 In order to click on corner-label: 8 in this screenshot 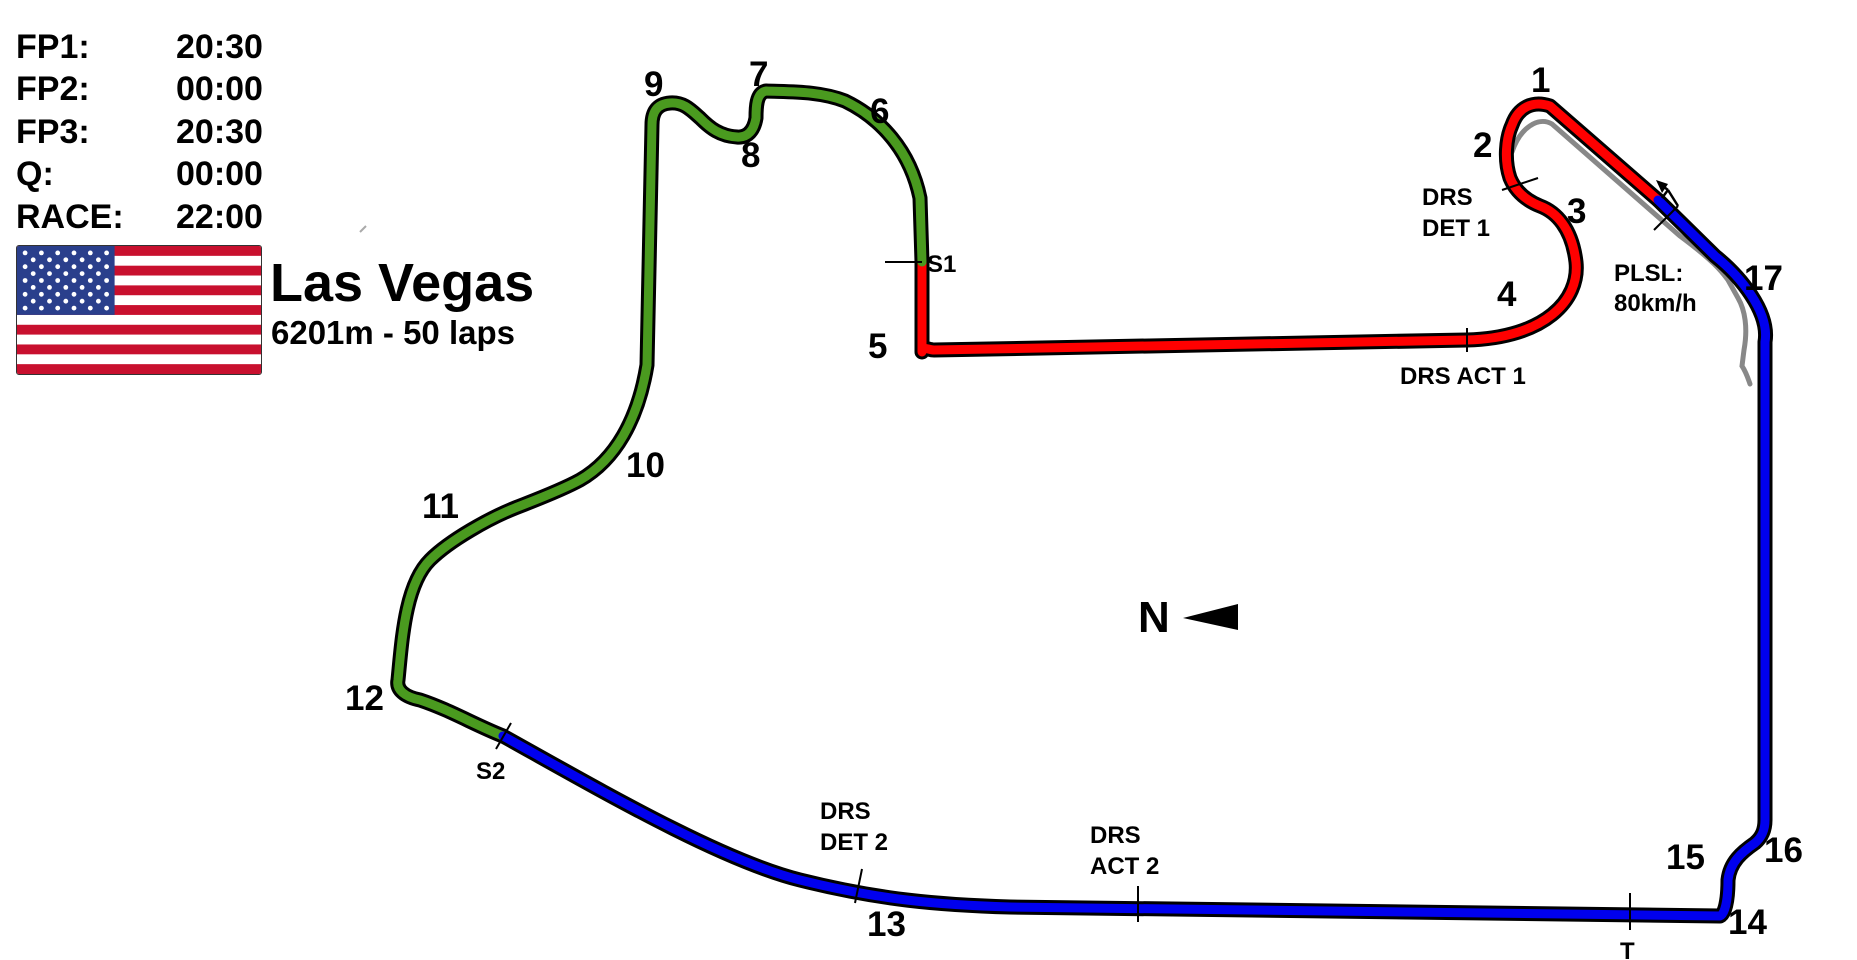, I will do `click(750, 155)`.